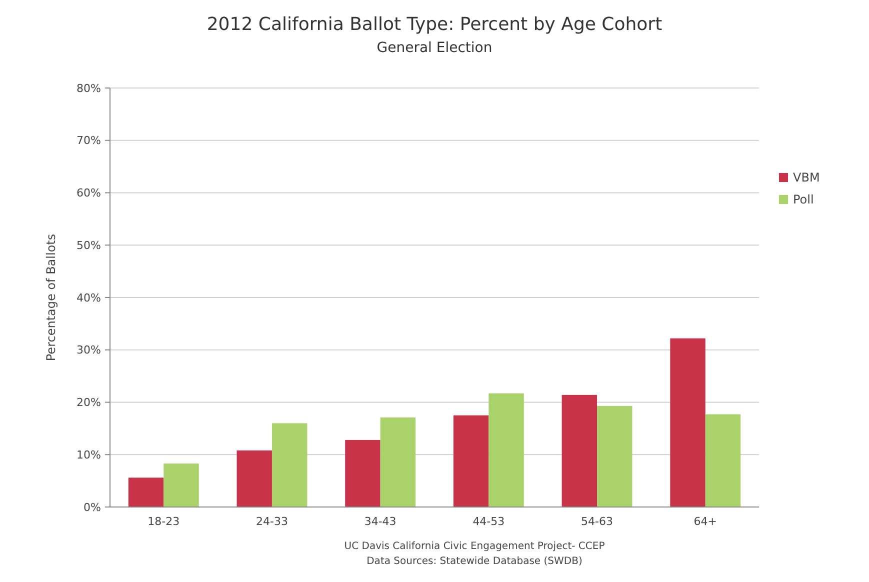 The width and height of the screenshot is (869, 582). I want to click on x-tick-label: 24-33, so click(272, 521).